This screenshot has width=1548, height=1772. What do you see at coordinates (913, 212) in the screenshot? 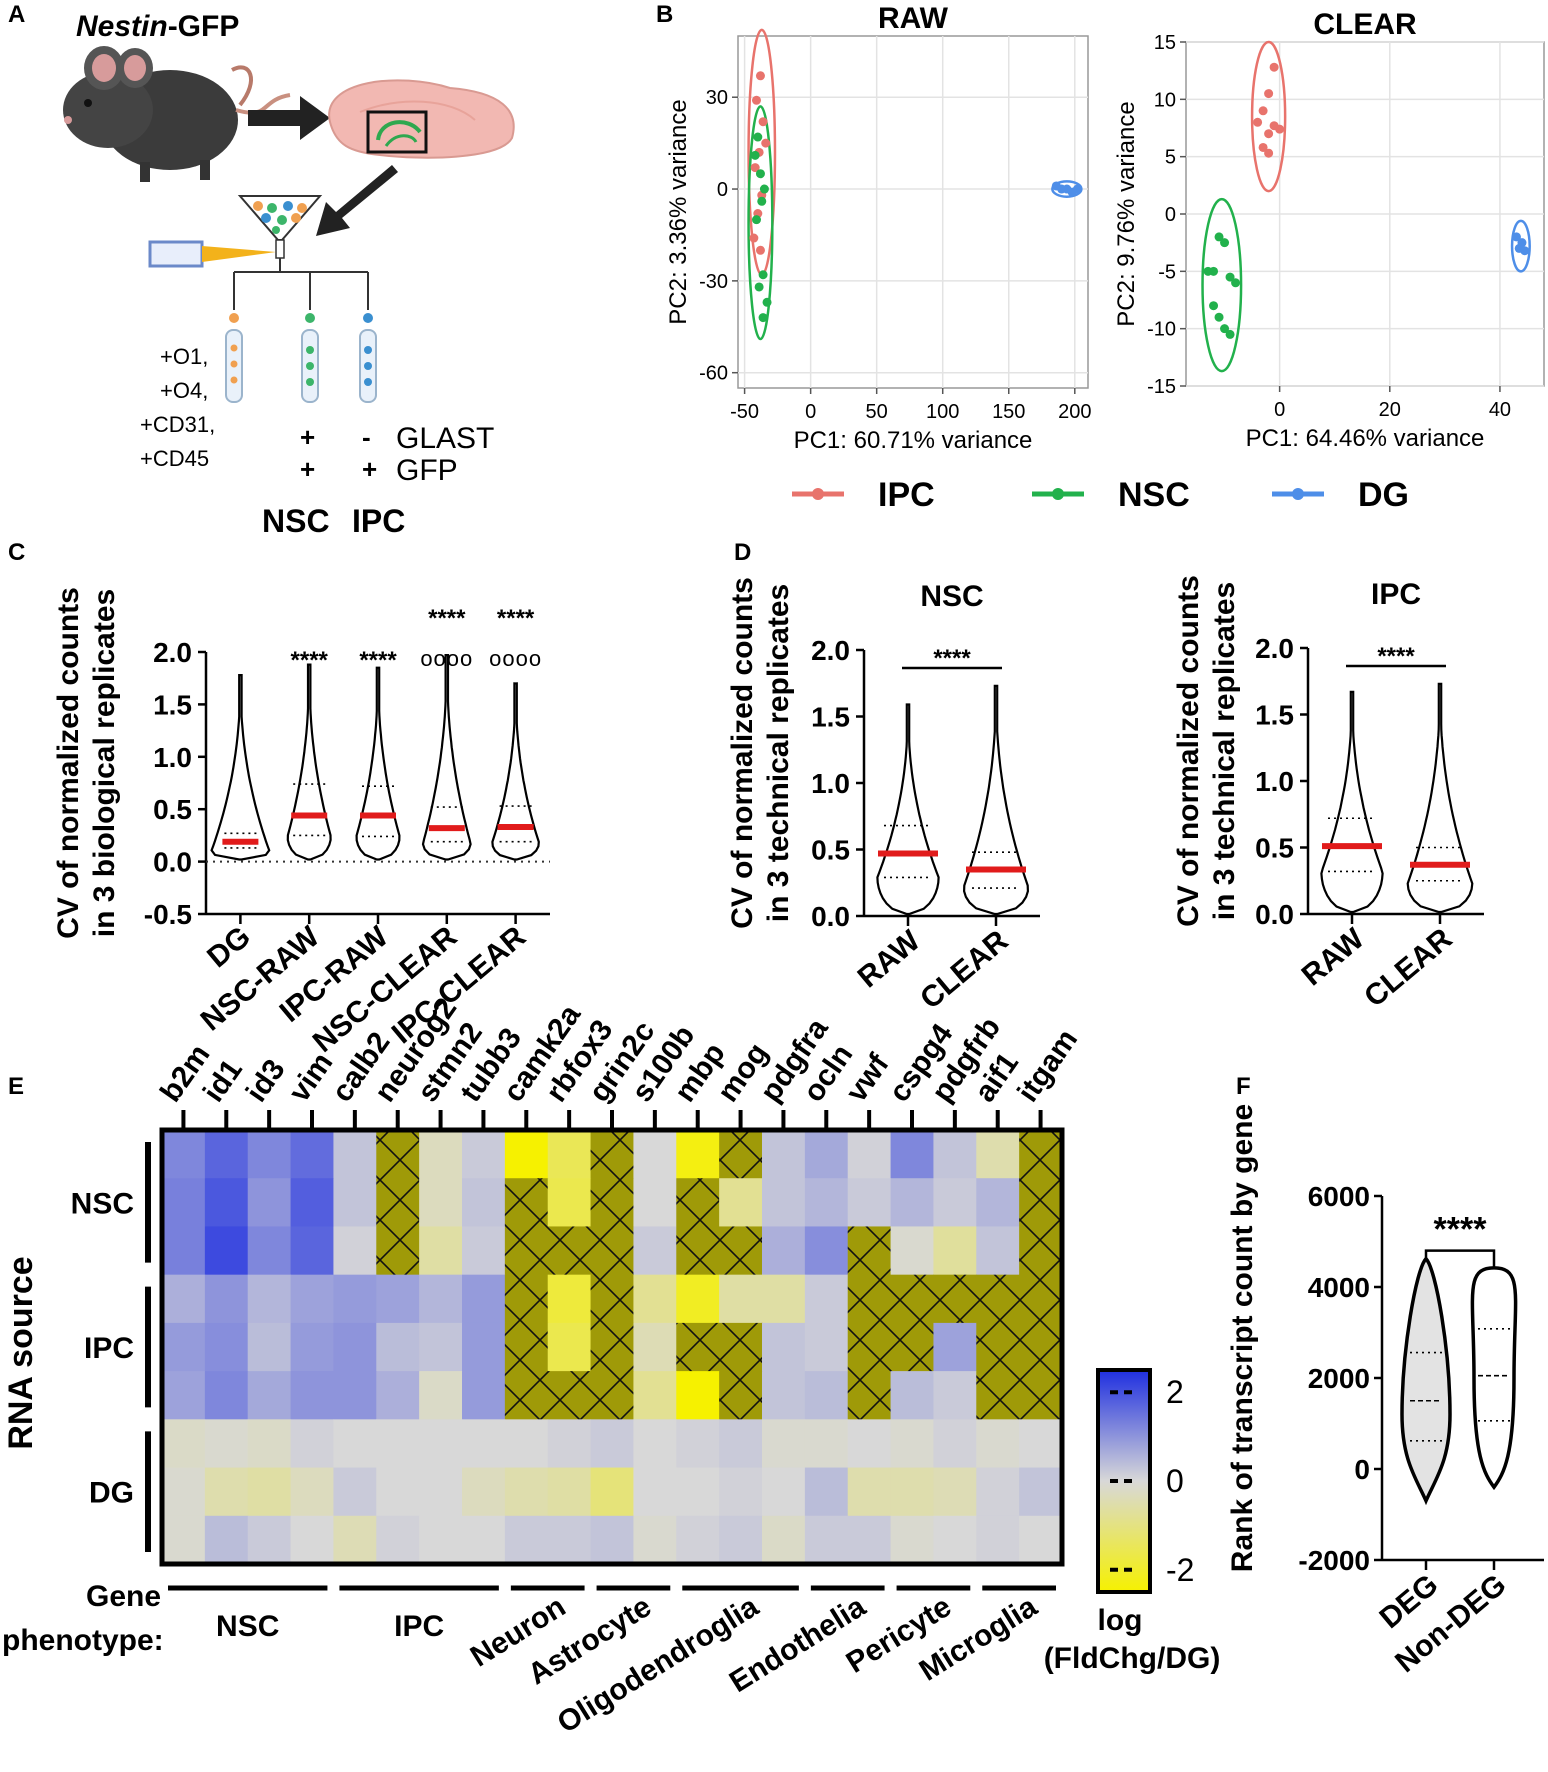
I see `plot-area` at bounding box center [913, 212].